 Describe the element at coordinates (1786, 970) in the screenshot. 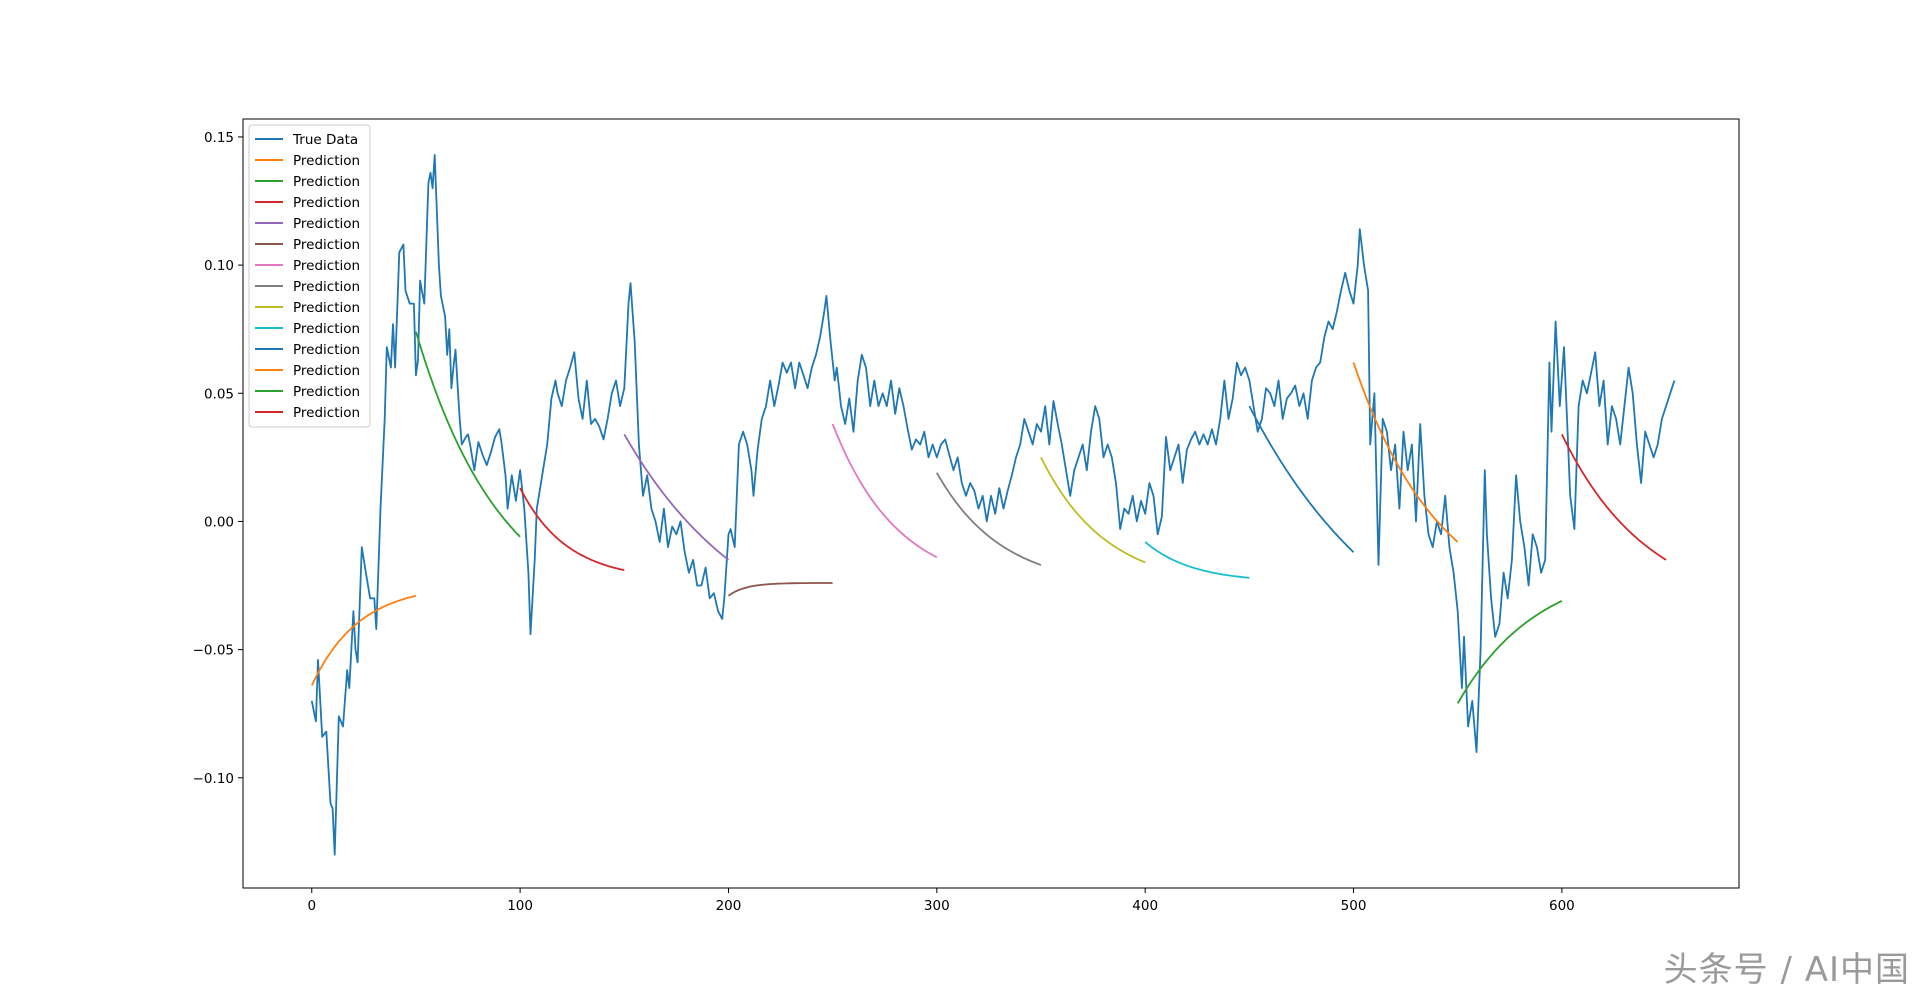

I see `watermark: 头条号 / AI中国` at that location.